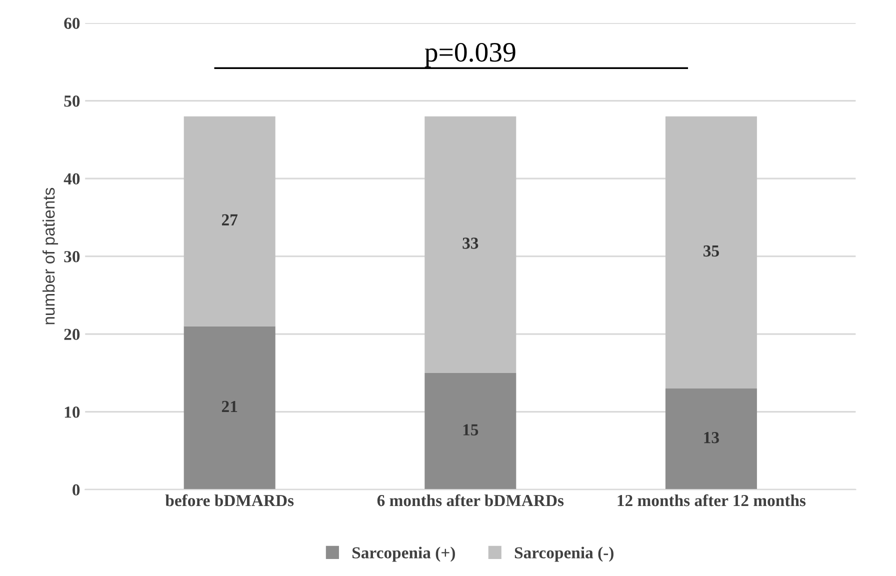 Image resolution: width=896 pixels, height=576 pixels. What do you see at coordinates (72, 23) in the screenshot?
I see `y-tick-label: 60` at bounding box center [72, 23].